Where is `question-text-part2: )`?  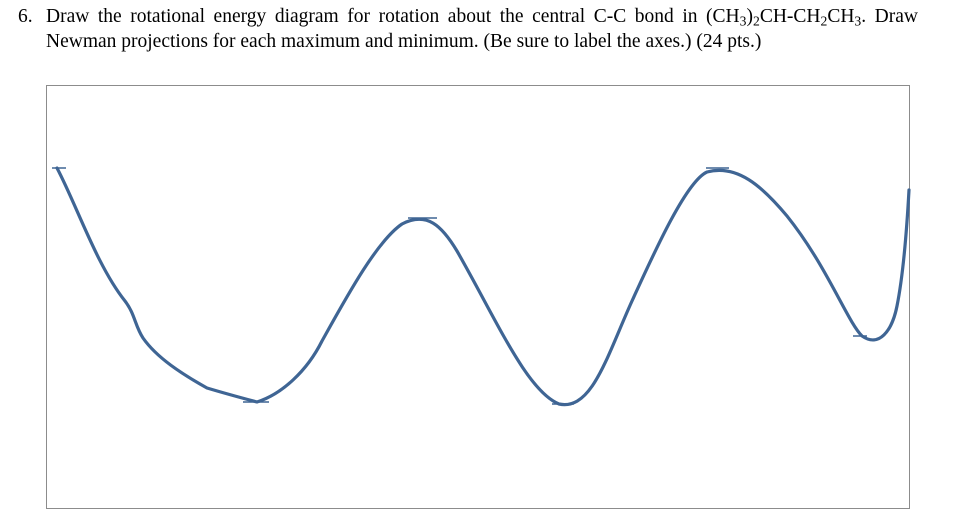 question-text-part2: ) is located at coordinates (749, 16).